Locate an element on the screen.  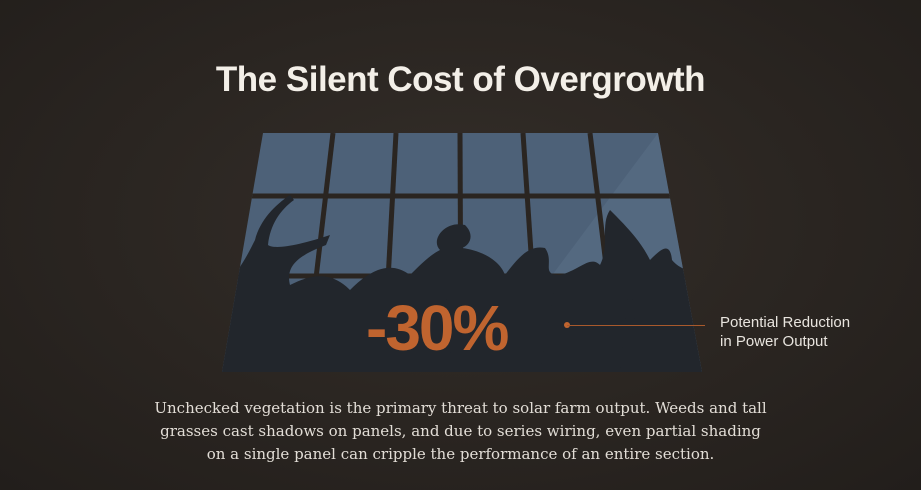
page-title: The Silent Cost of Overgrowth is located at coordinates (460, 79).